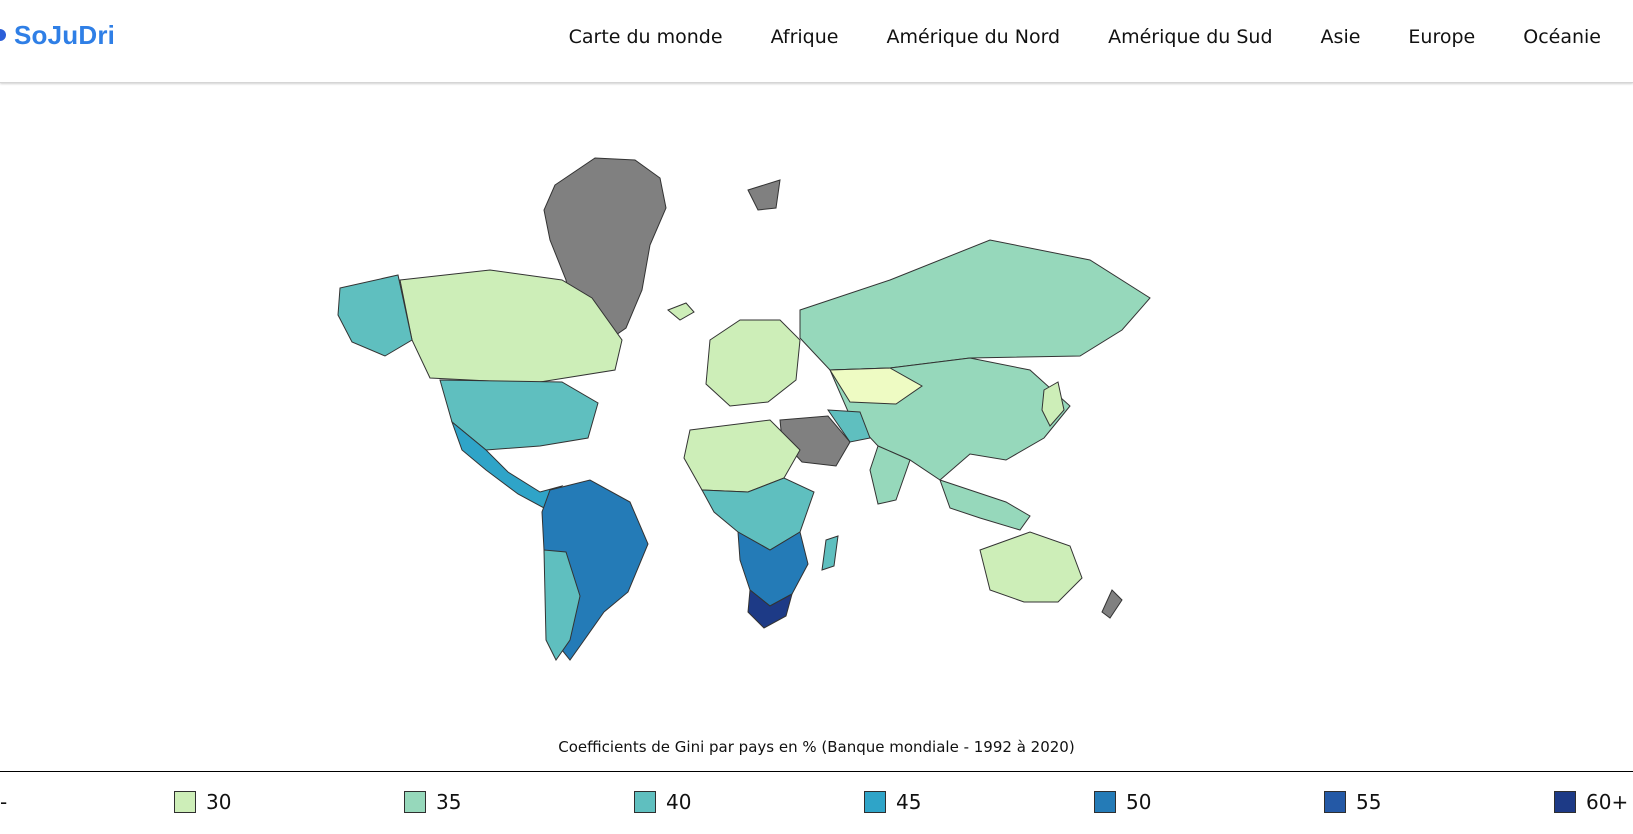  What do you see at coordinates (449, 802) in the screenshot?
I see `legend-label-35: 35` at bounding box center [449, 802].